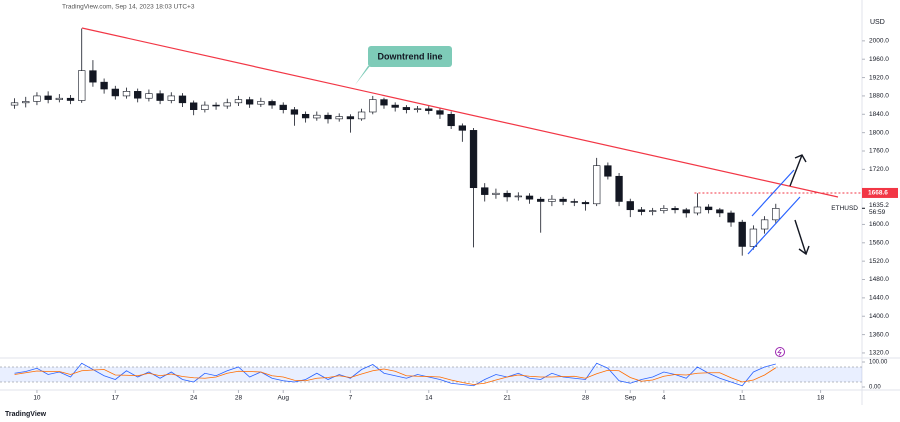  Describe the element at coordinates (26, 414) in the screenshot. I see `brand: TradingView` at that location.